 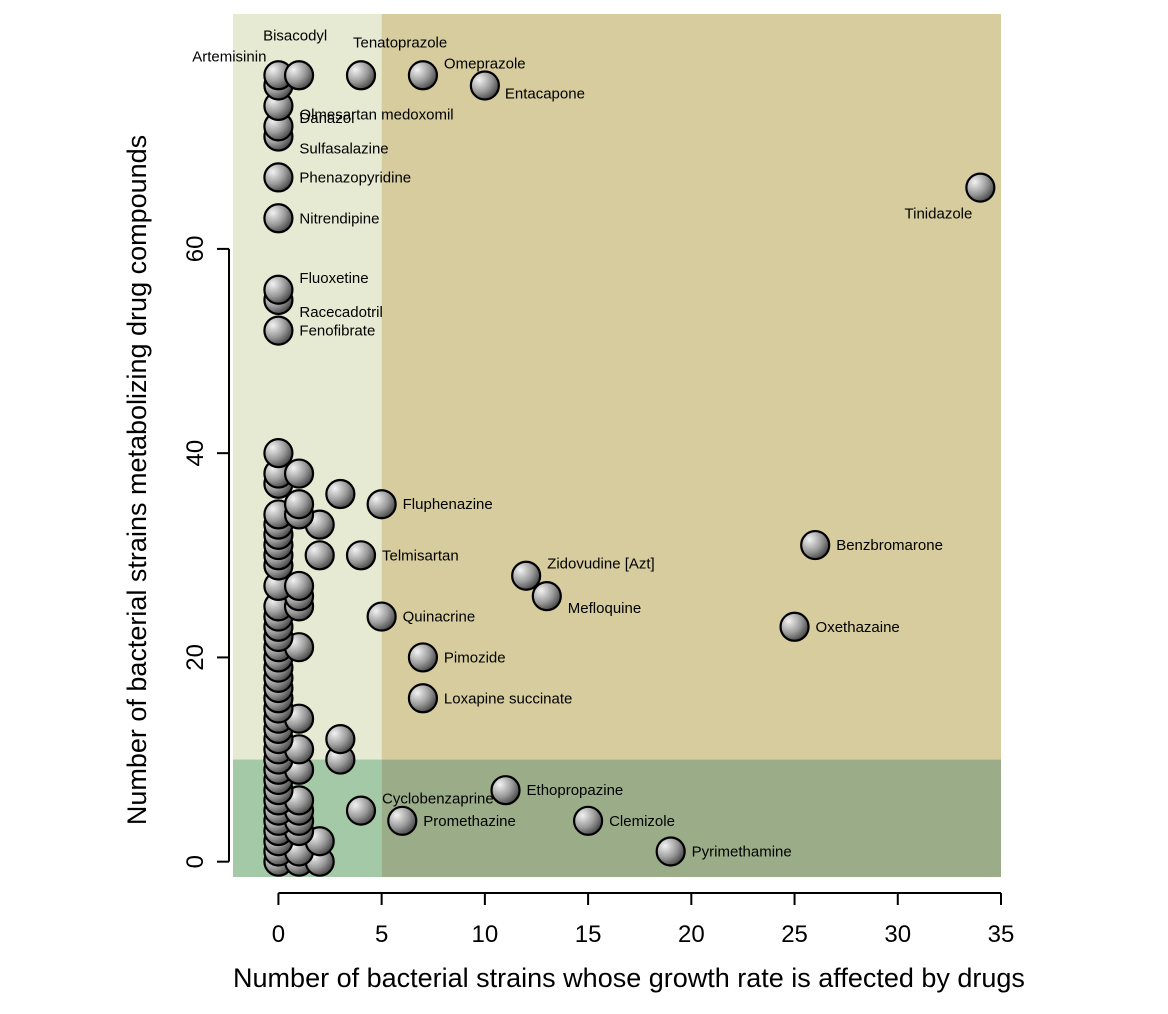 I want to click on point-label: Phenazopyridine, so click(x=355, y=177).